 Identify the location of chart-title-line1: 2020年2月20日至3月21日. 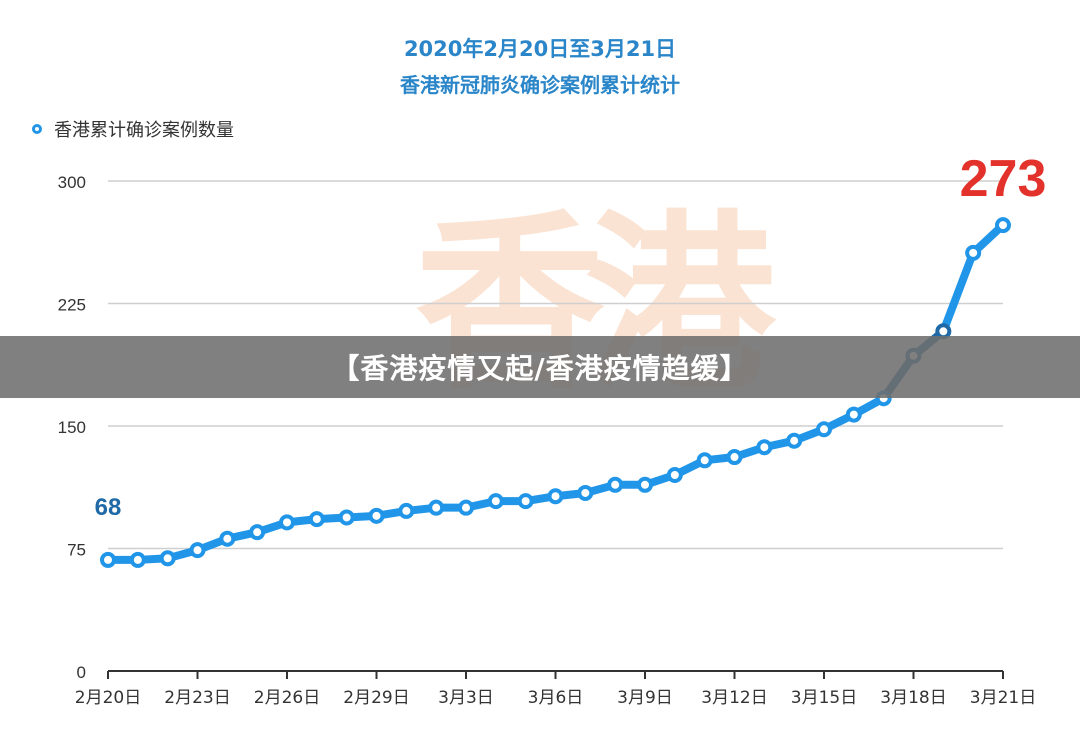
(540, 49).